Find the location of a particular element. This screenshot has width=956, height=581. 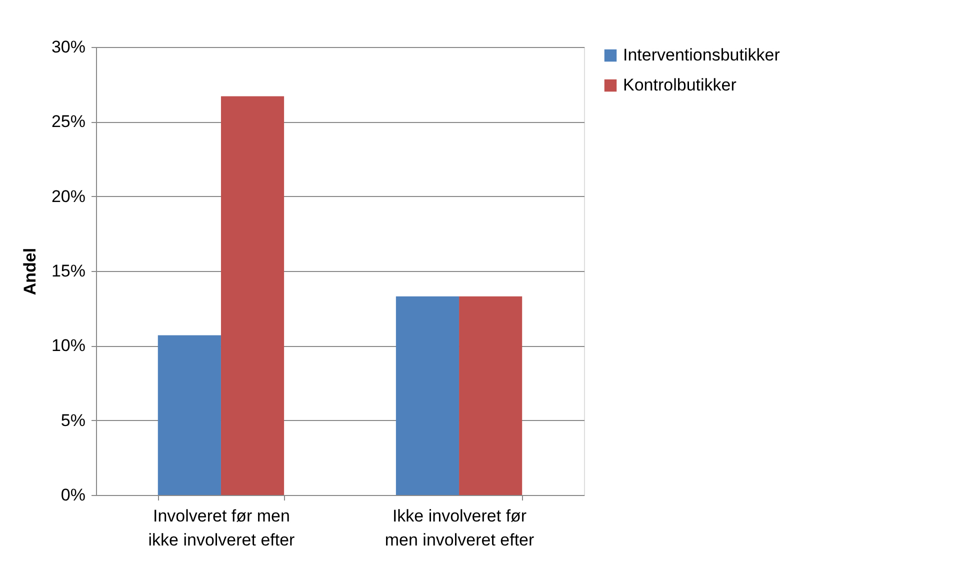

y-tick-label: 25% is located at coordinates (68, 122).